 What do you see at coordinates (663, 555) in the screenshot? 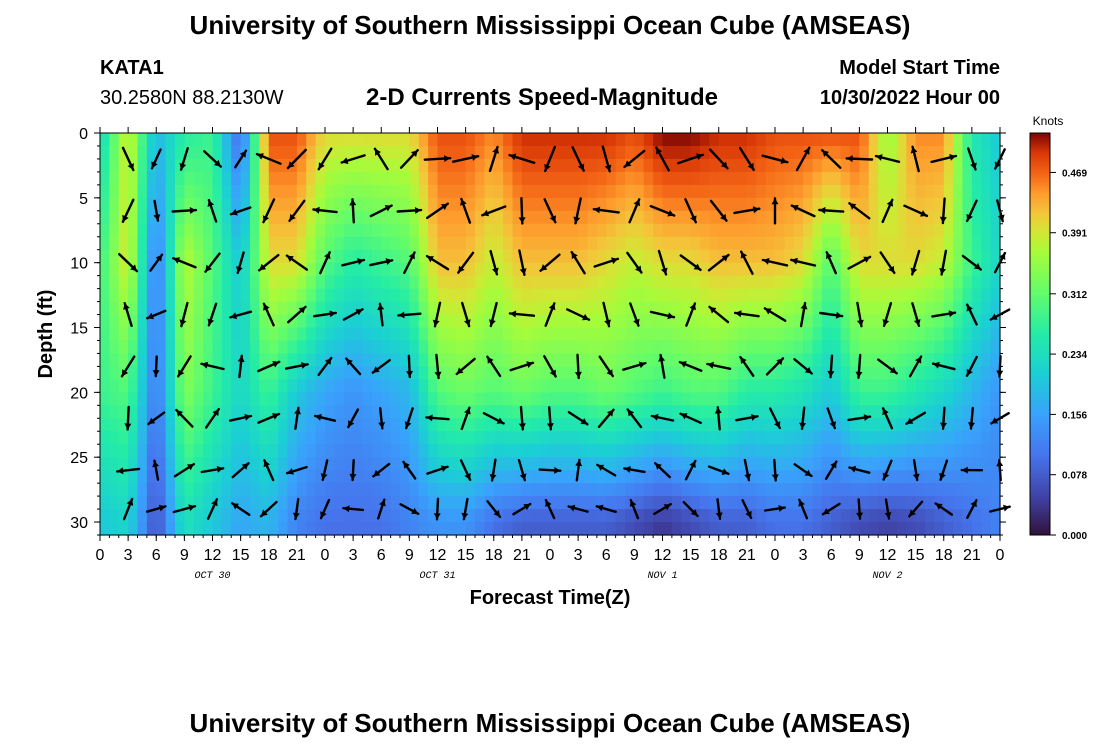
I see `x-tick-label: 12` at bounding box center [663, 555].